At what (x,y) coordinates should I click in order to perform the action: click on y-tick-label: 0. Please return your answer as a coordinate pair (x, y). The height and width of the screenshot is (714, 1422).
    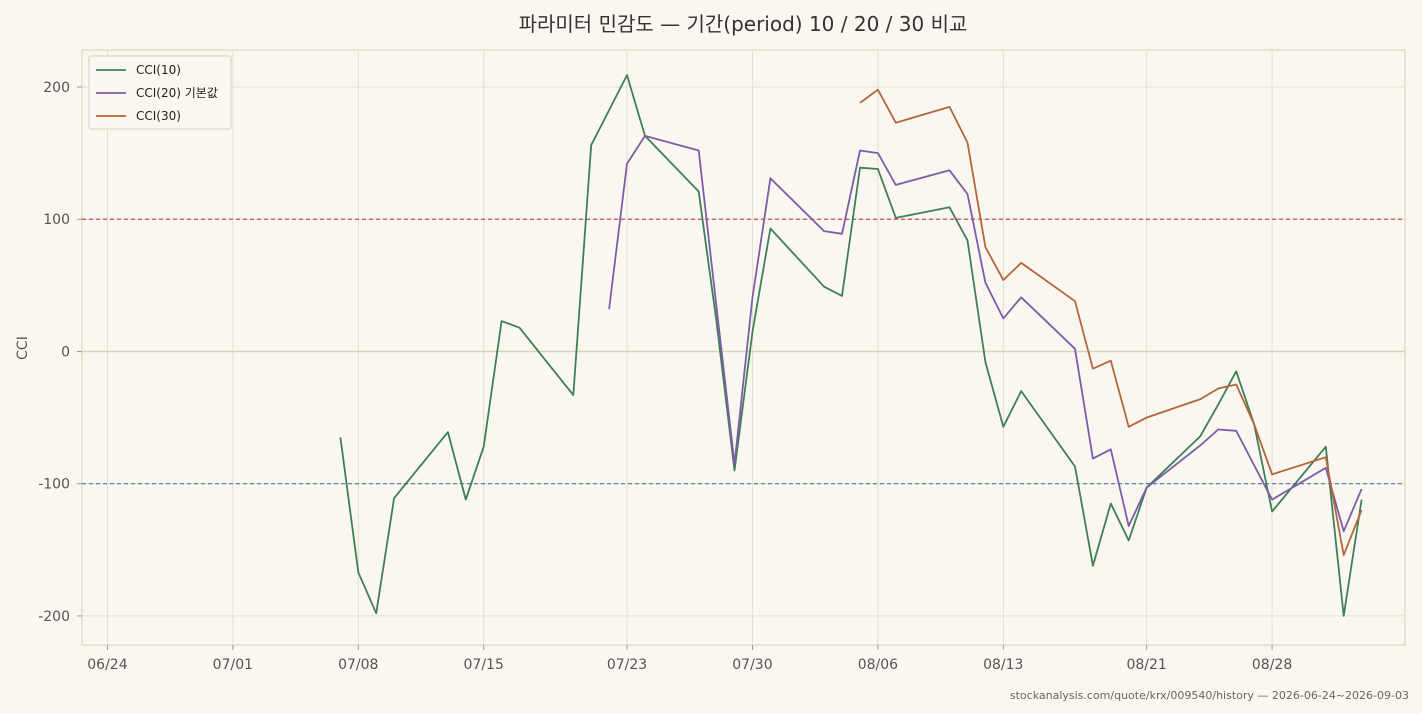
    Looking at the image, I should click on (65, 352).